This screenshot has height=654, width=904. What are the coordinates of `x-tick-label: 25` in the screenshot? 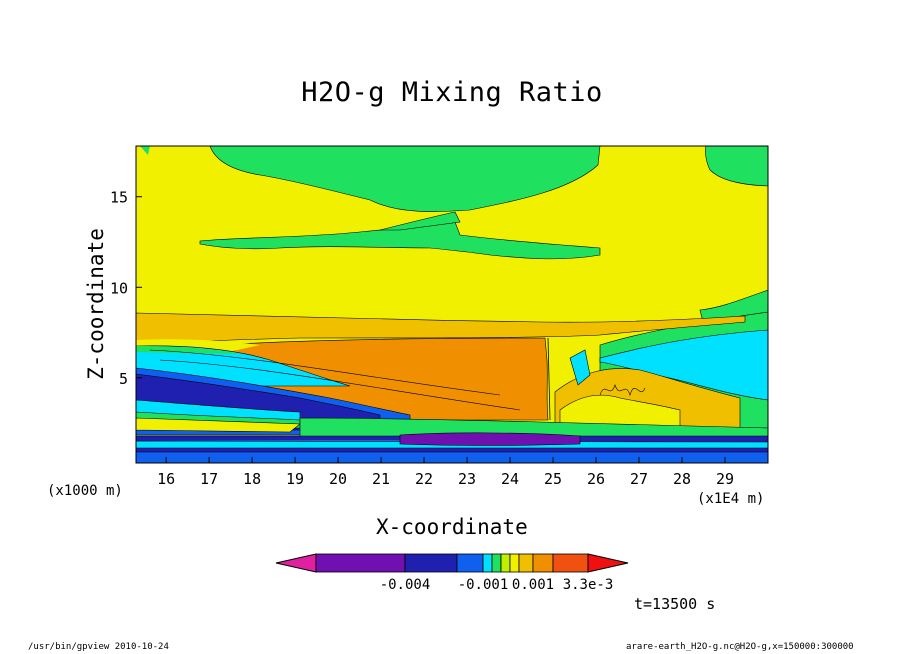 It's located at (553, 479).